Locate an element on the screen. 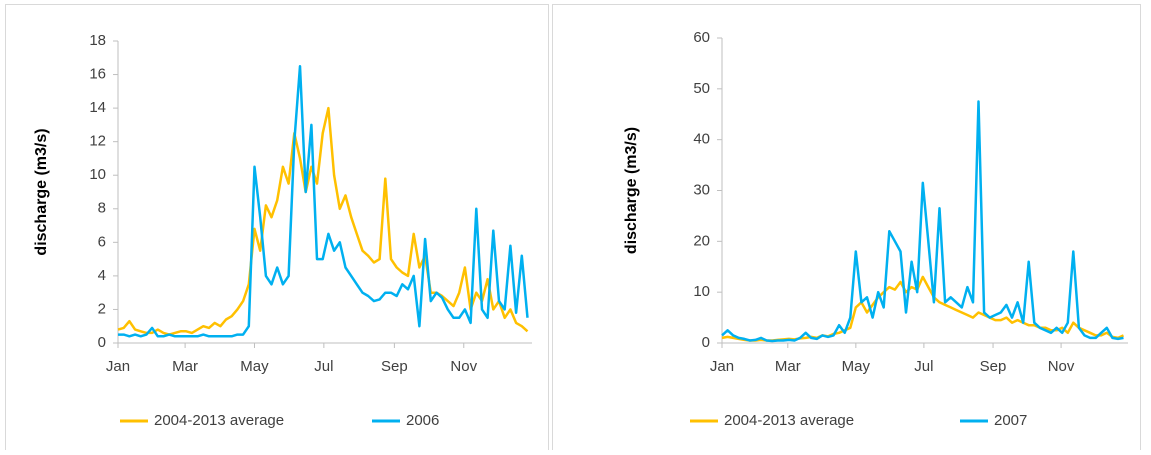  y-tick-label: 8 is located at coordinates (102, 208).